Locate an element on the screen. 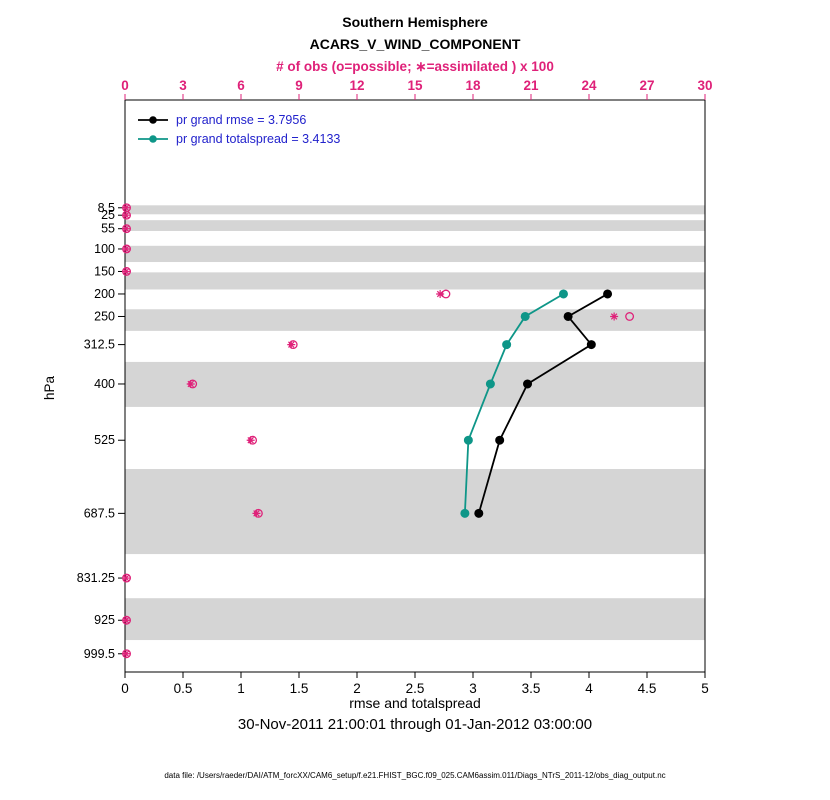 The image size is (830, 800). obs-tick-label: 9 is located at coordinates (299, 85).